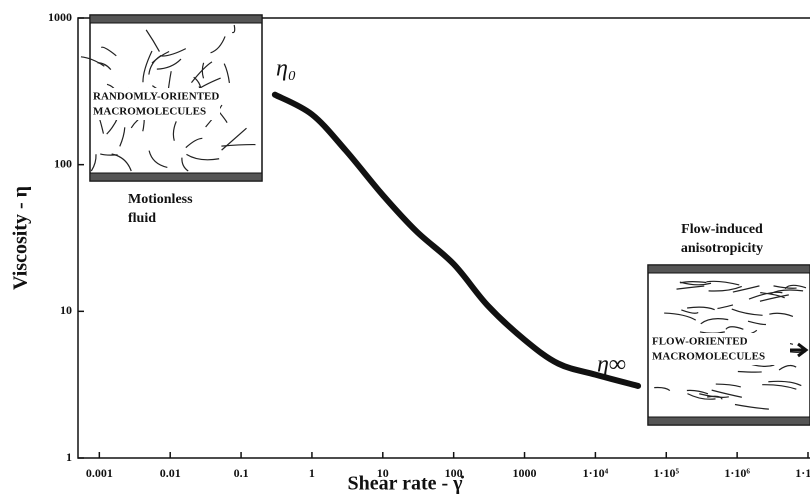 This screenshot has width=810, height=501. What do you see at coordinates (241, 473) in the screenshot?
I see `x-tick-label: 0.1` at bounding box center [241, 473].